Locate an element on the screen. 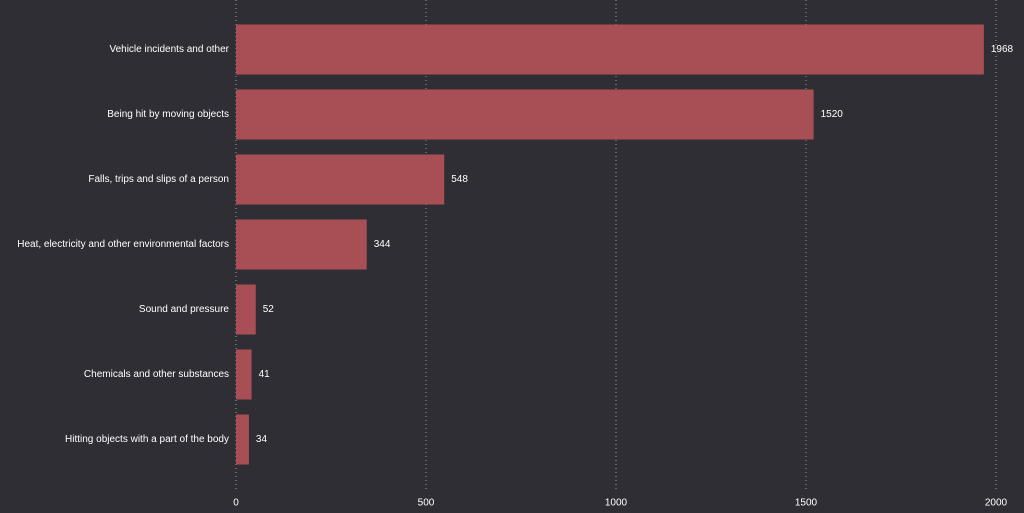 This screenshot has width=1024, height=513. category-label: Falls, trips and slips of a person is located at coordinates (158, 179).